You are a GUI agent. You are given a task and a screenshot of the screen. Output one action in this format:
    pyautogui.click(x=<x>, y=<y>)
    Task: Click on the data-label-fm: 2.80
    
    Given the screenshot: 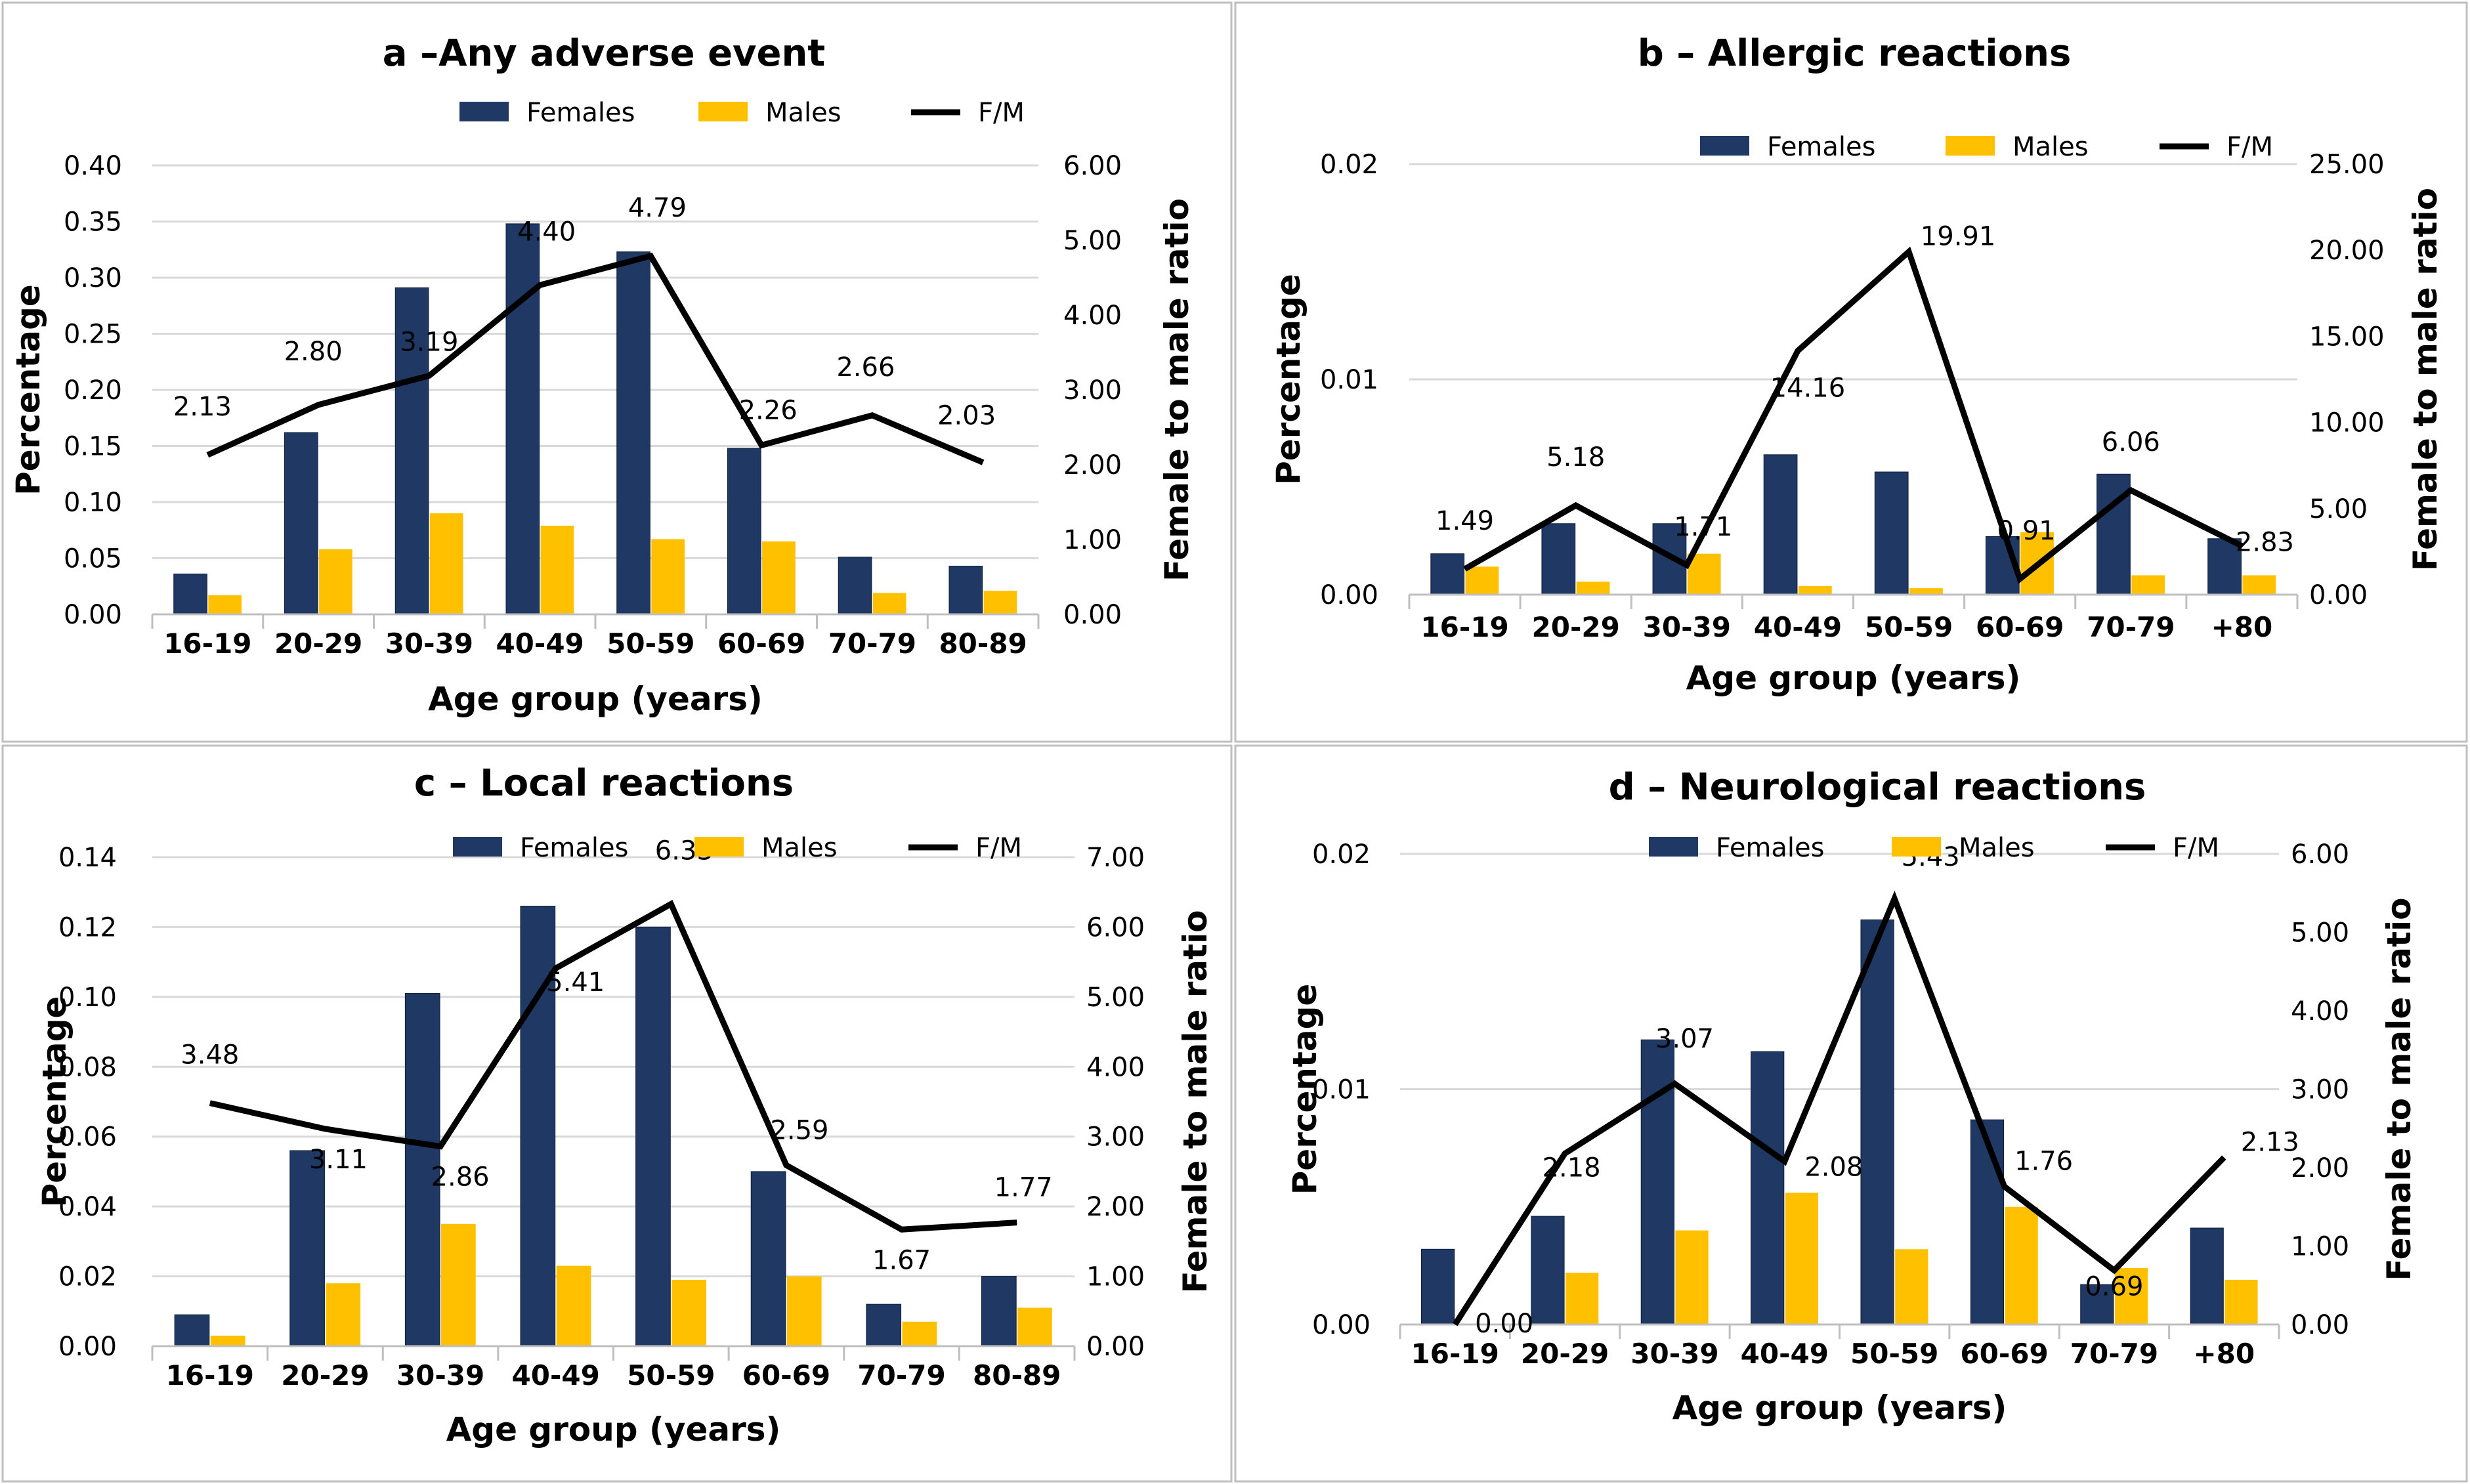 What is the action you would take?
    pyautogui.click(x=314, y=352)
    